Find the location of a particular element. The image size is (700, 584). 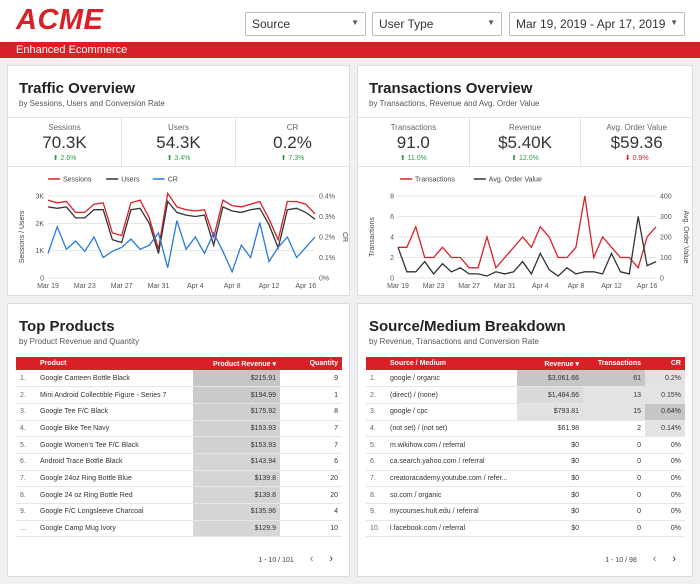

table-row: 1. google / organic $3,061.66 61 0.2% is located at coordinates (525, 379).